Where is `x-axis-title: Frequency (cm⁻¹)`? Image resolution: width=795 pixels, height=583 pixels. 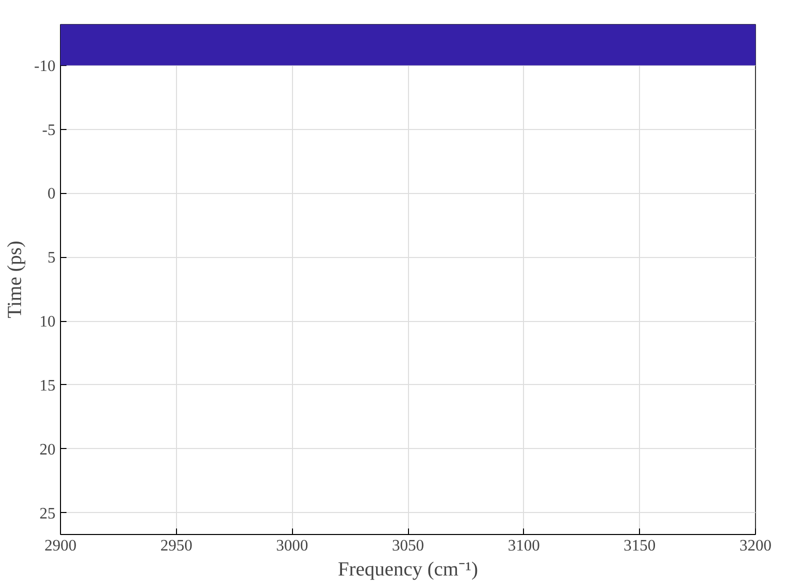 x-axis-title: Frequency (cm⁻¹) is located at coordinates (408, 569).